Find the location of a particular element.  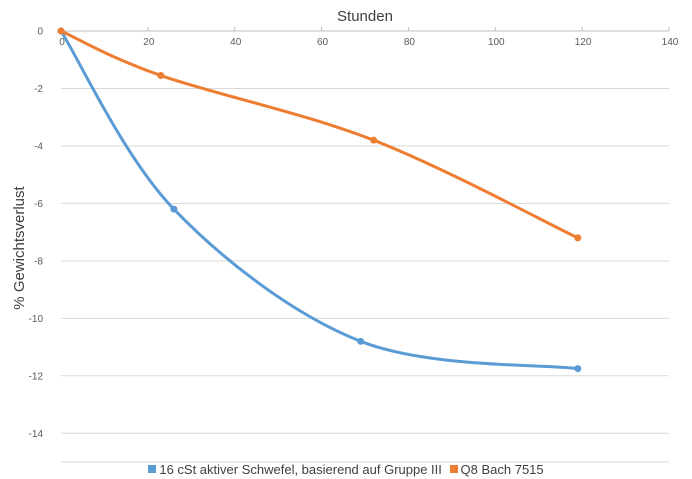

legend-item-series-2: Q8 Bach 7515 is located at coordinates (496, 469).